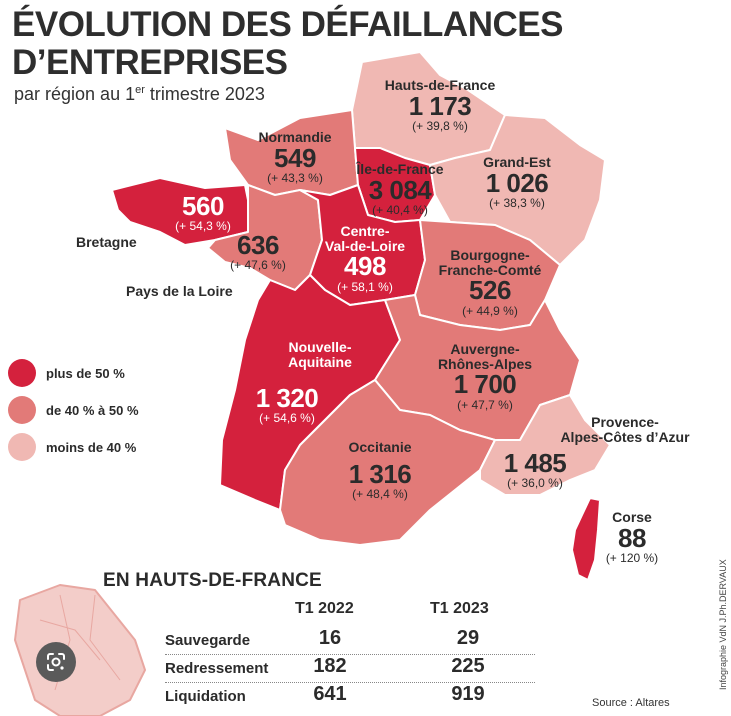 The image size is (731, 716). Describe the element at coordinates (535, 463) in the screenshot. I see `value-paca: 1 485` at that location.